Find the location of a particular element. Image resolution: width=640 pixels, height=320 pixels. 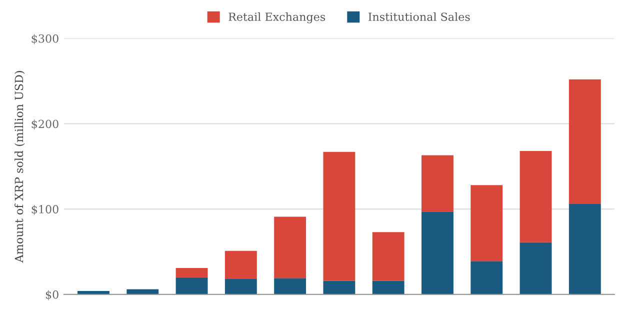

legend-label: Institutional Sales is located at coordinates (419, 16).